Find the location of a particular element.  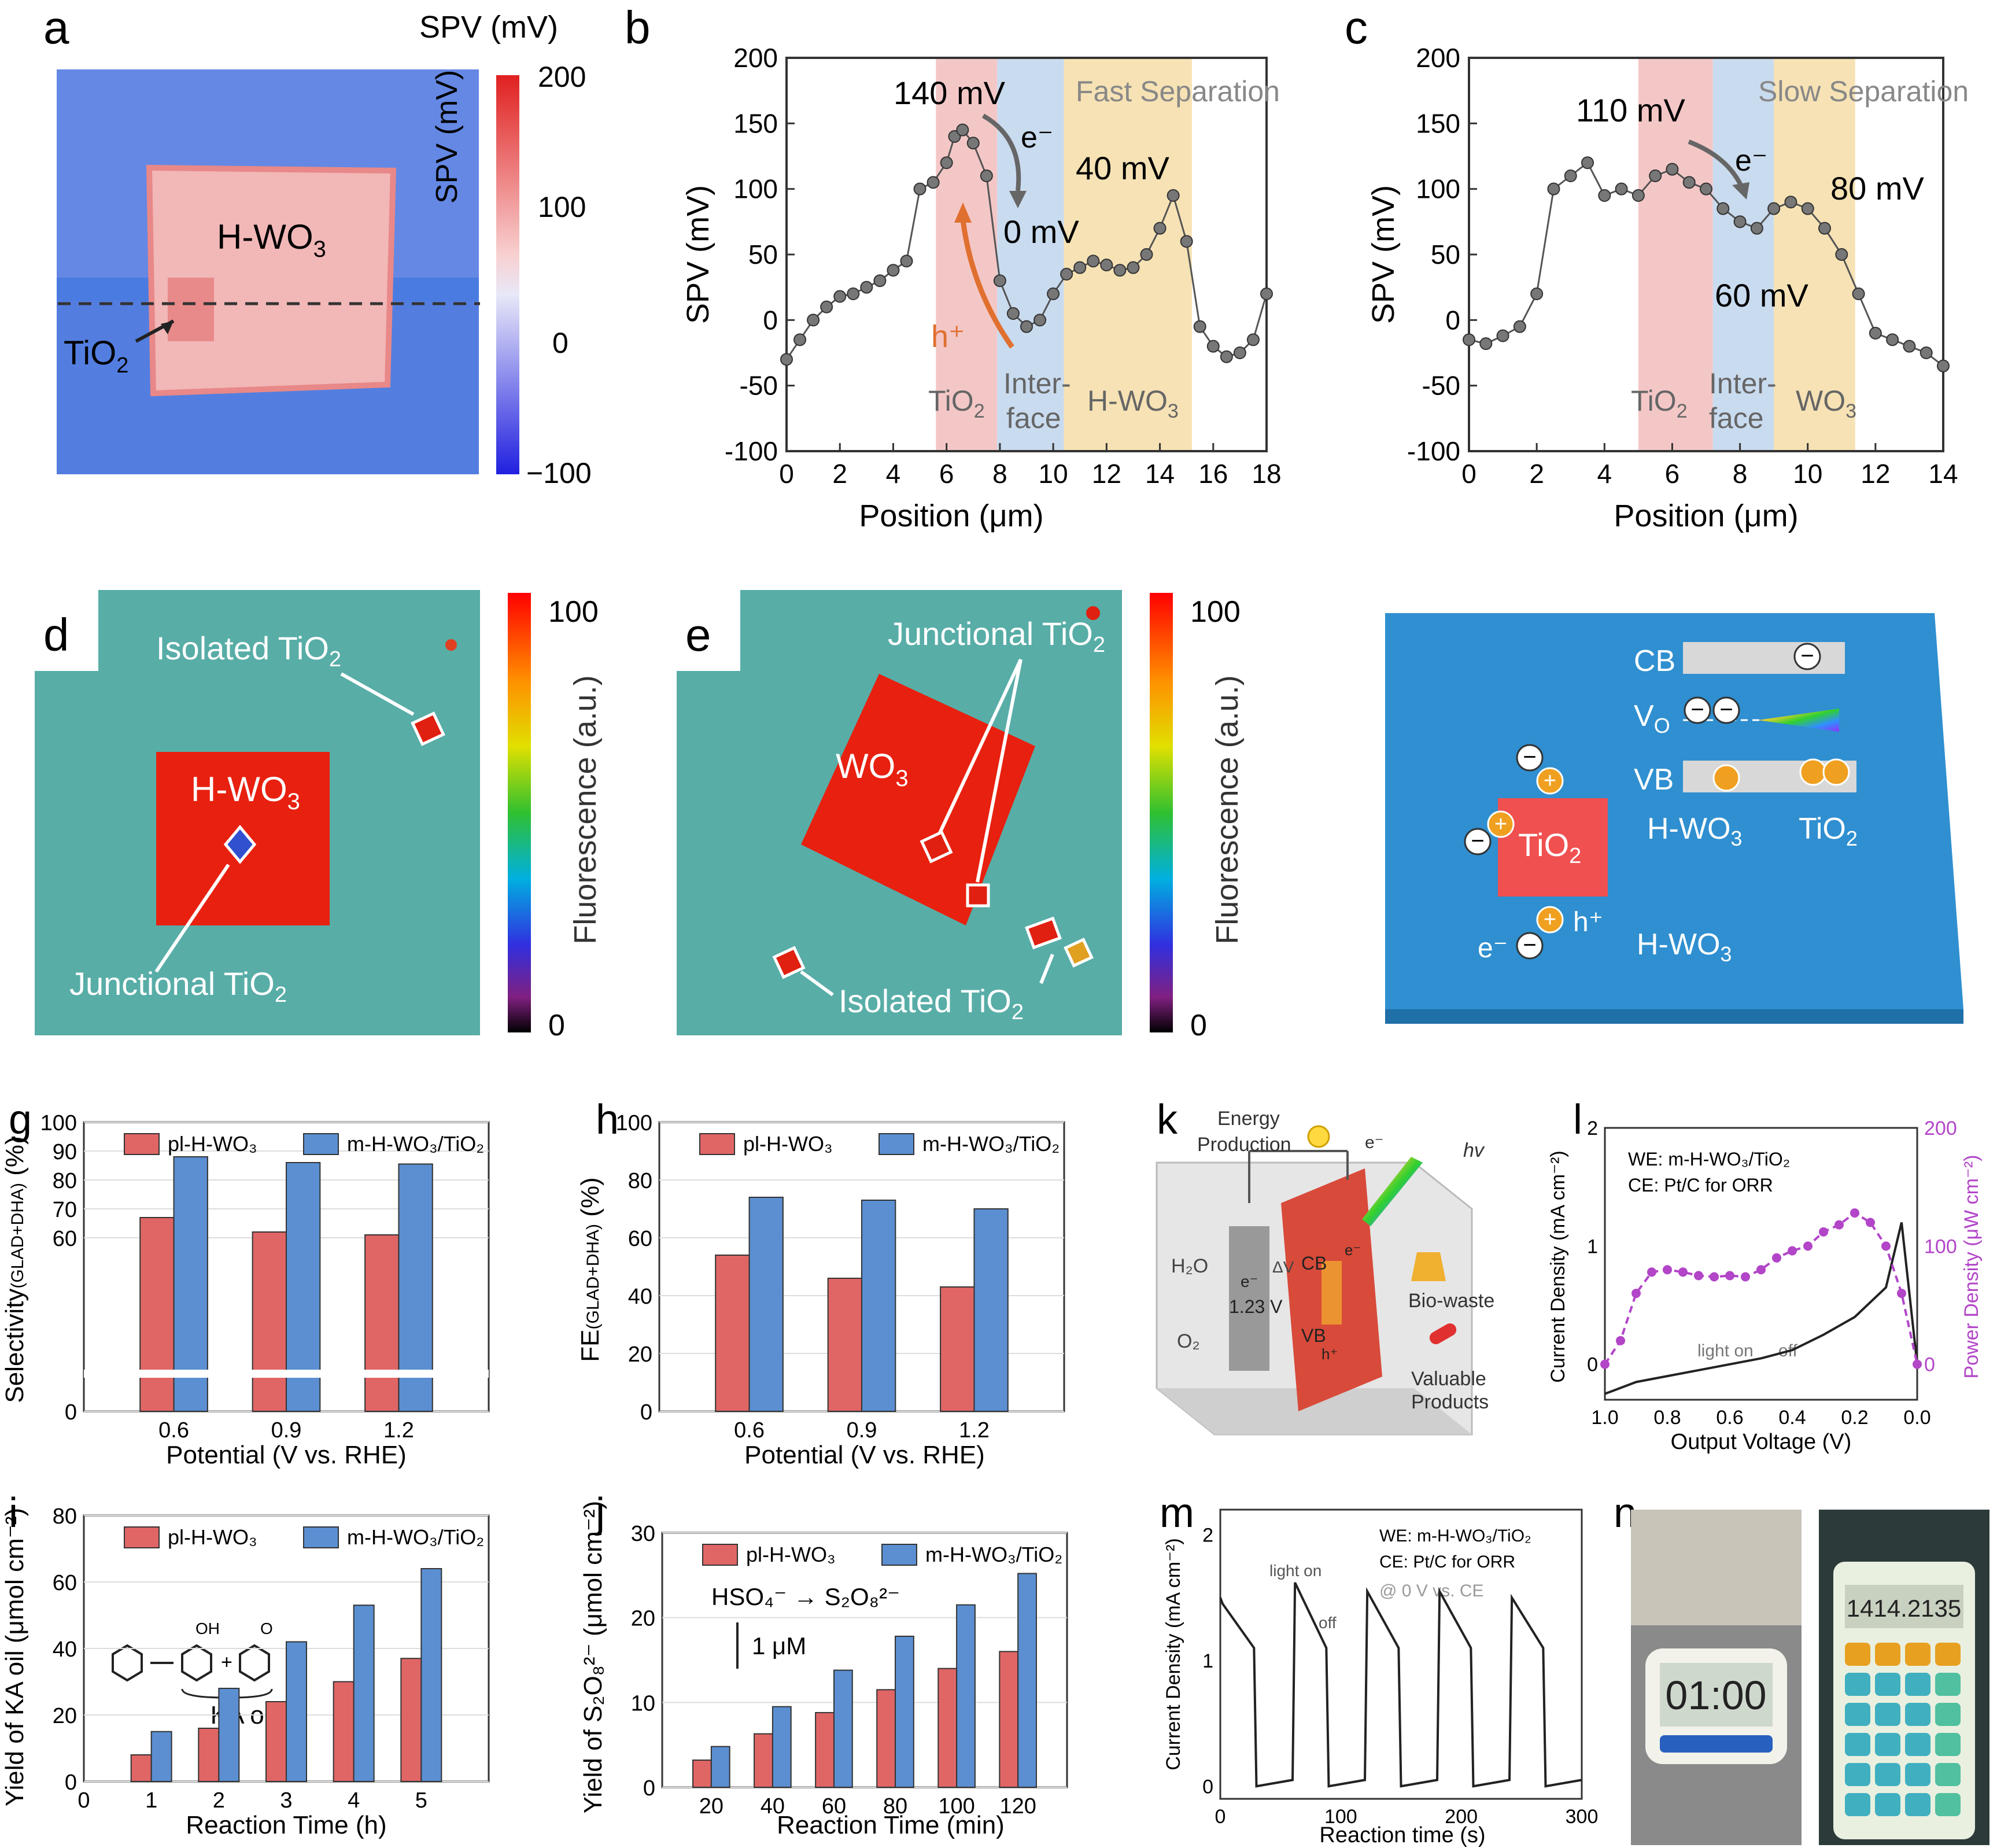

x-tick-label: 0.6 is located at coordinates (749, 1431).